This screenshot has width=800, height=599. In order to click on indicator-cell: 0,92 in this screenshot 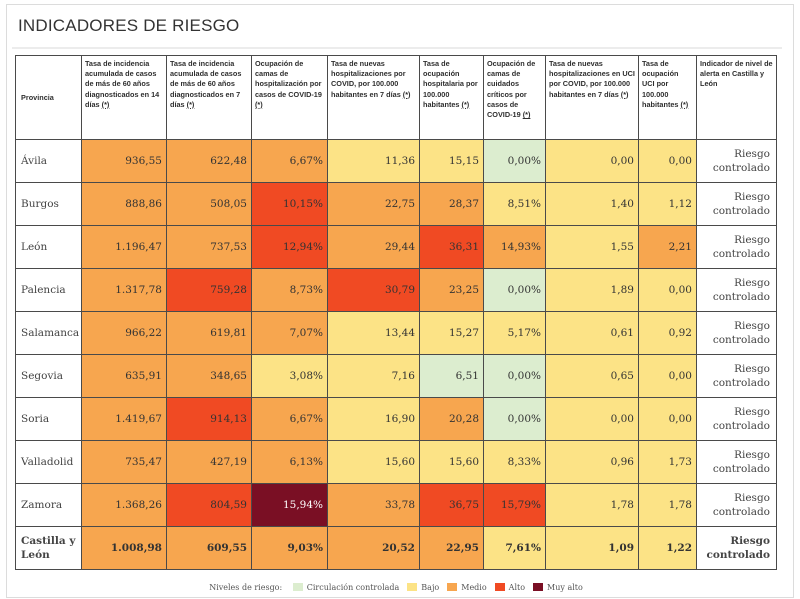, I will do `click(667, 333)`.